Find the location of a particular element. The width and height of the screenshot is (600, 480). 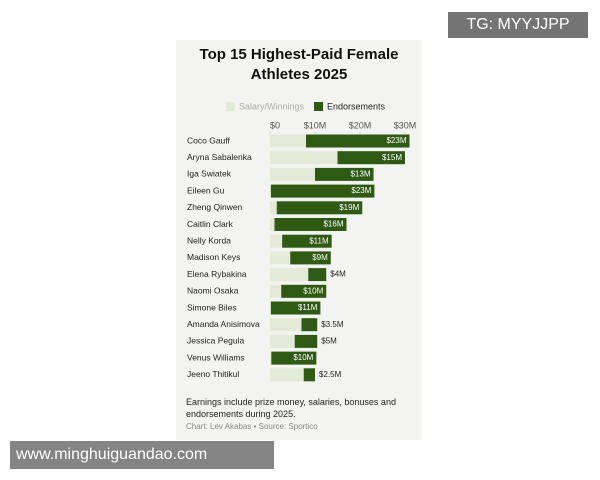

category-label: Nelly Korda is located at coordinates (209, 240).